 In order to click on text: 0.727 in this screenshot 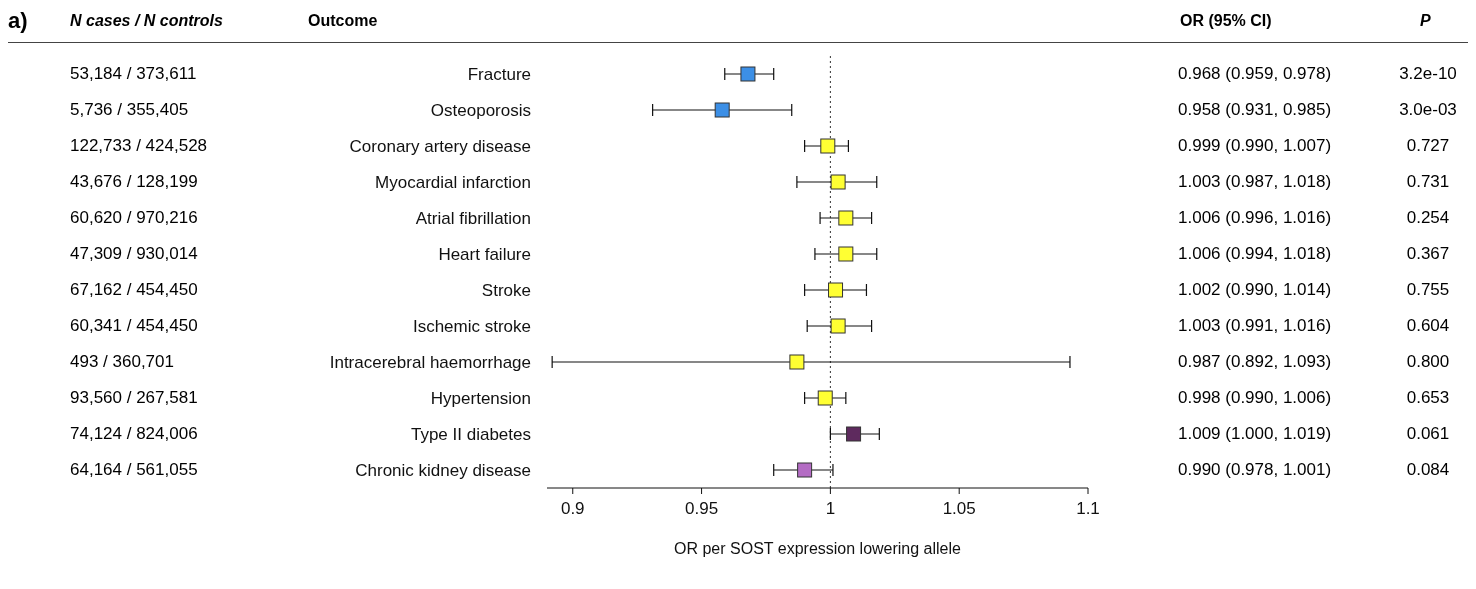, I will do `click(1428, 146)`.